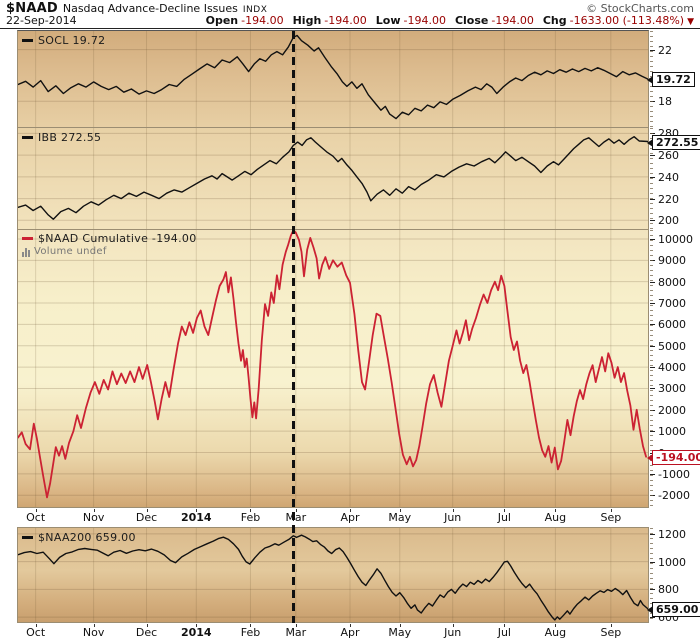 The image size is (700, 639). What do you see at coordinates (672, 346) in the screenshot?
I see `y-axis-tick-label: 5000` at bounding box center [672, 346].